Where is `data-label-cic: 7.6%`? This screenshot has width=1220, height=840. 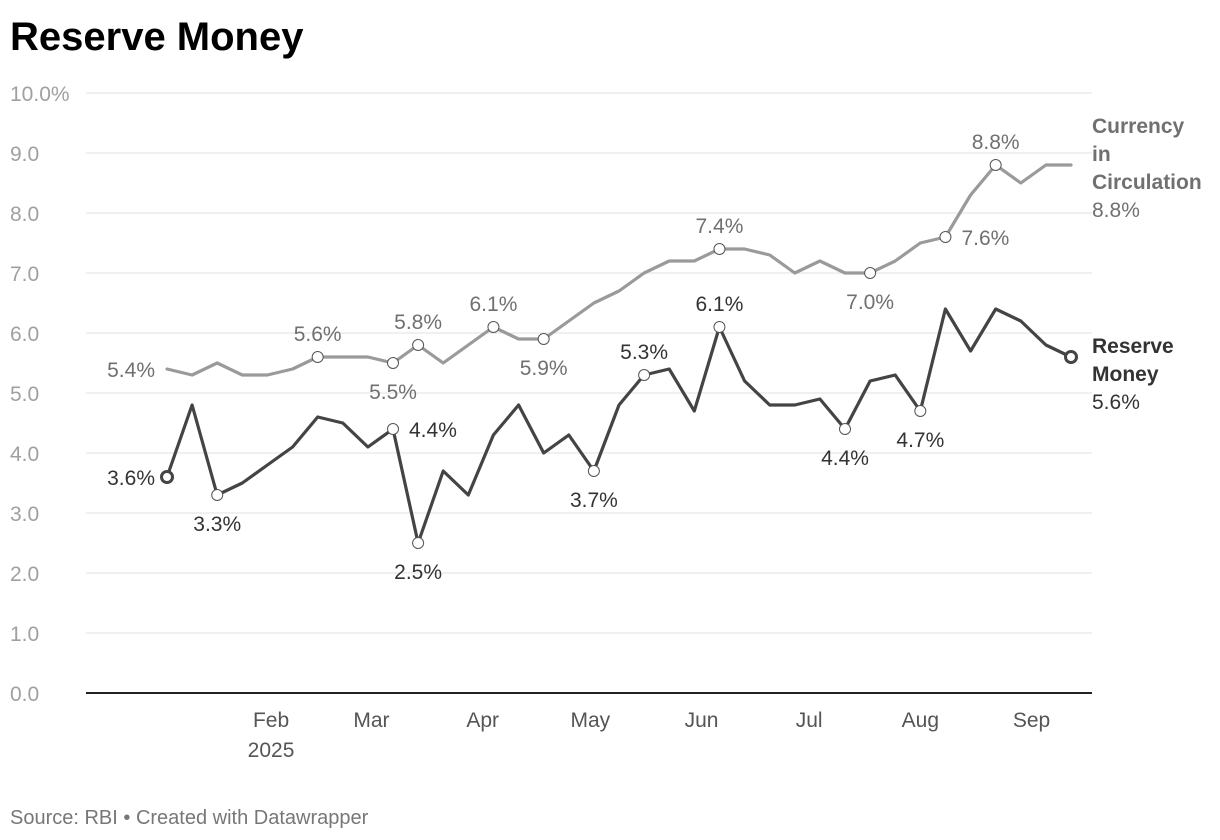 data-label-cic: 7.6% is located at coordinates (985, 238).